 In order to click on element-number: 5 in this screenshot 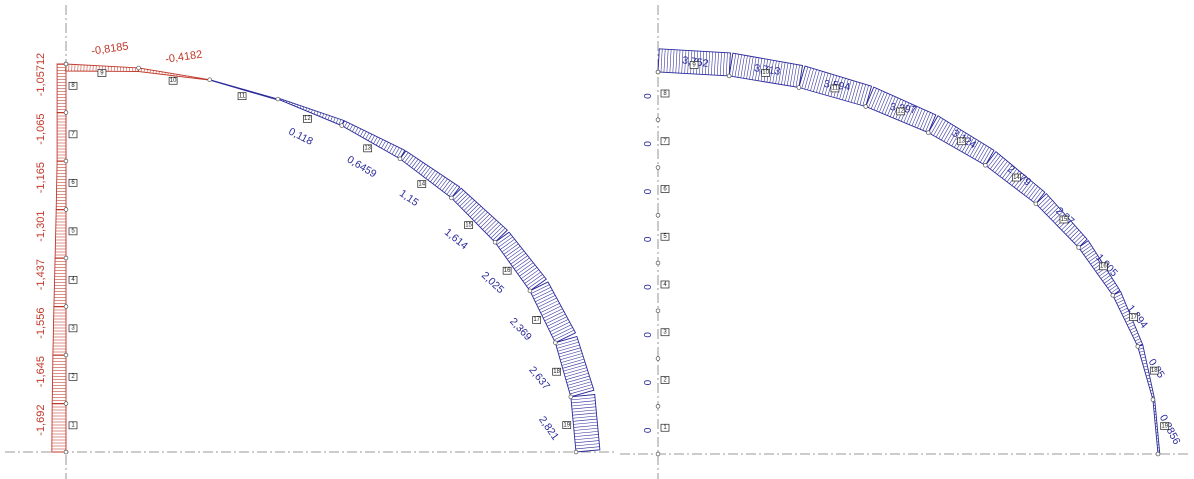, I will do `click(73, 231)`.